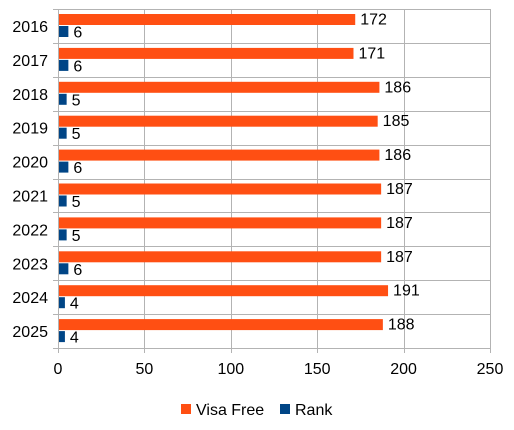 The width and height of the screenshot is (514, 430). I want to click on legend-swatch-visa-free, so click(186, 409).